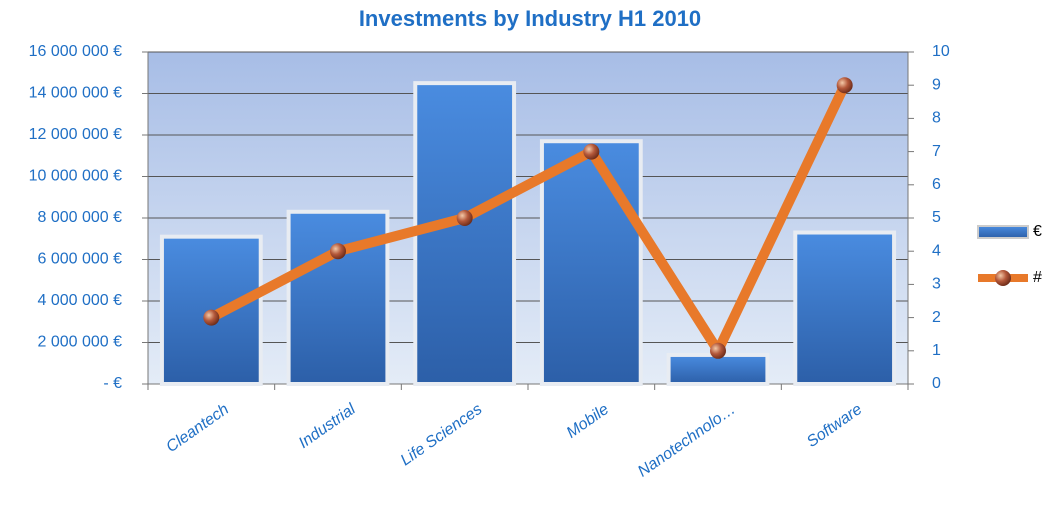  What do you see at coordinates (79, 342) in the screenshot?
I see `y-tick-label: 2 000 000 €` at bounding box center [79, 342].